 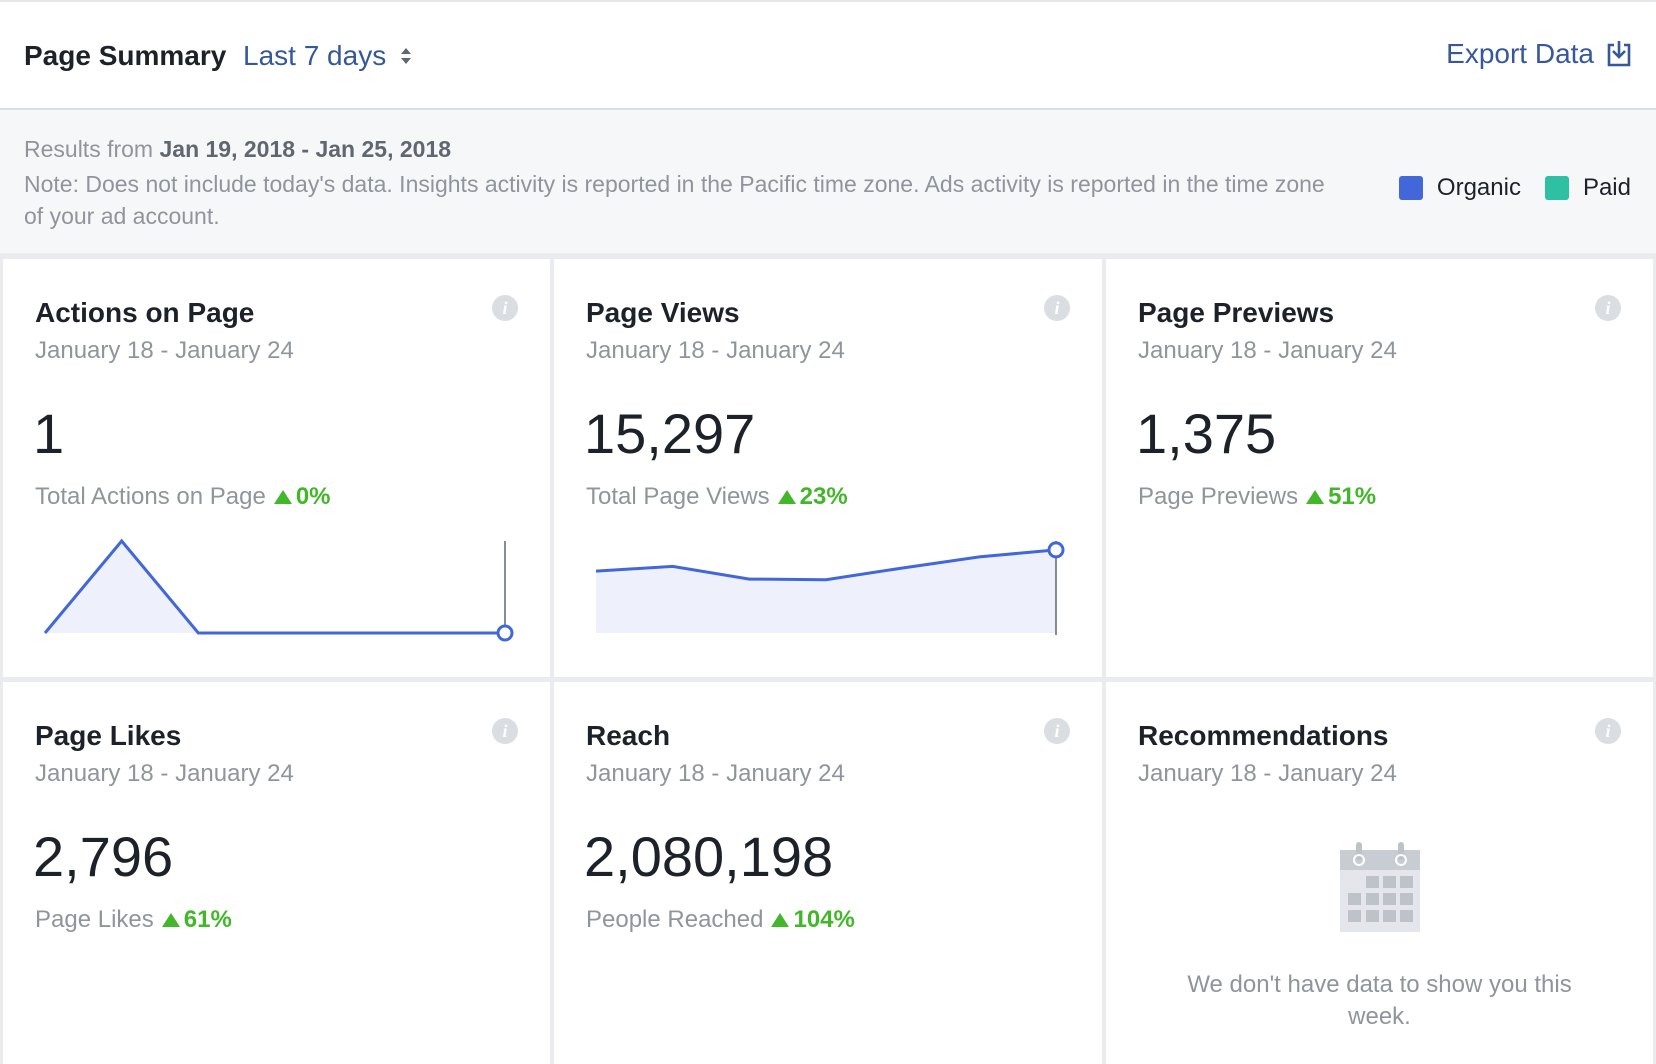 What do you see at coordinates (1619, 54) in the screenshot?
I see `download-icon` at bounding box center [1619, 54].